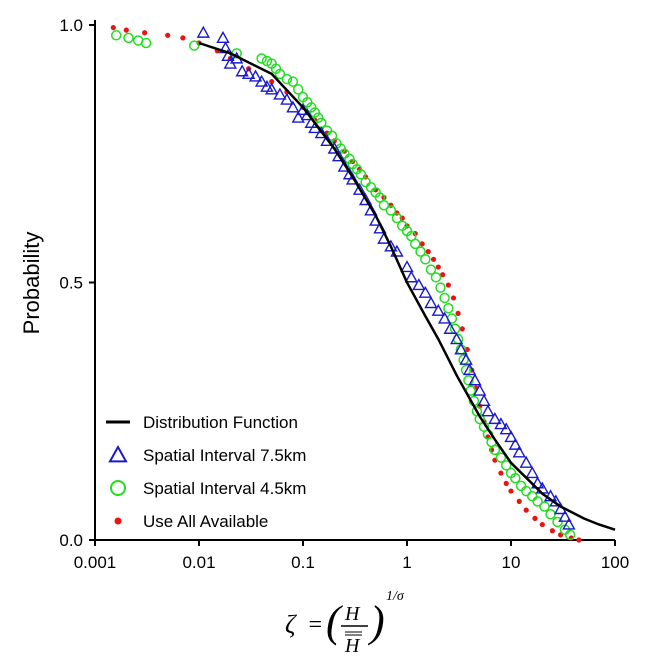 The height and width of the screenshot is (656, 648). I want to click on x-tick-label: 100, so click(615, 562).